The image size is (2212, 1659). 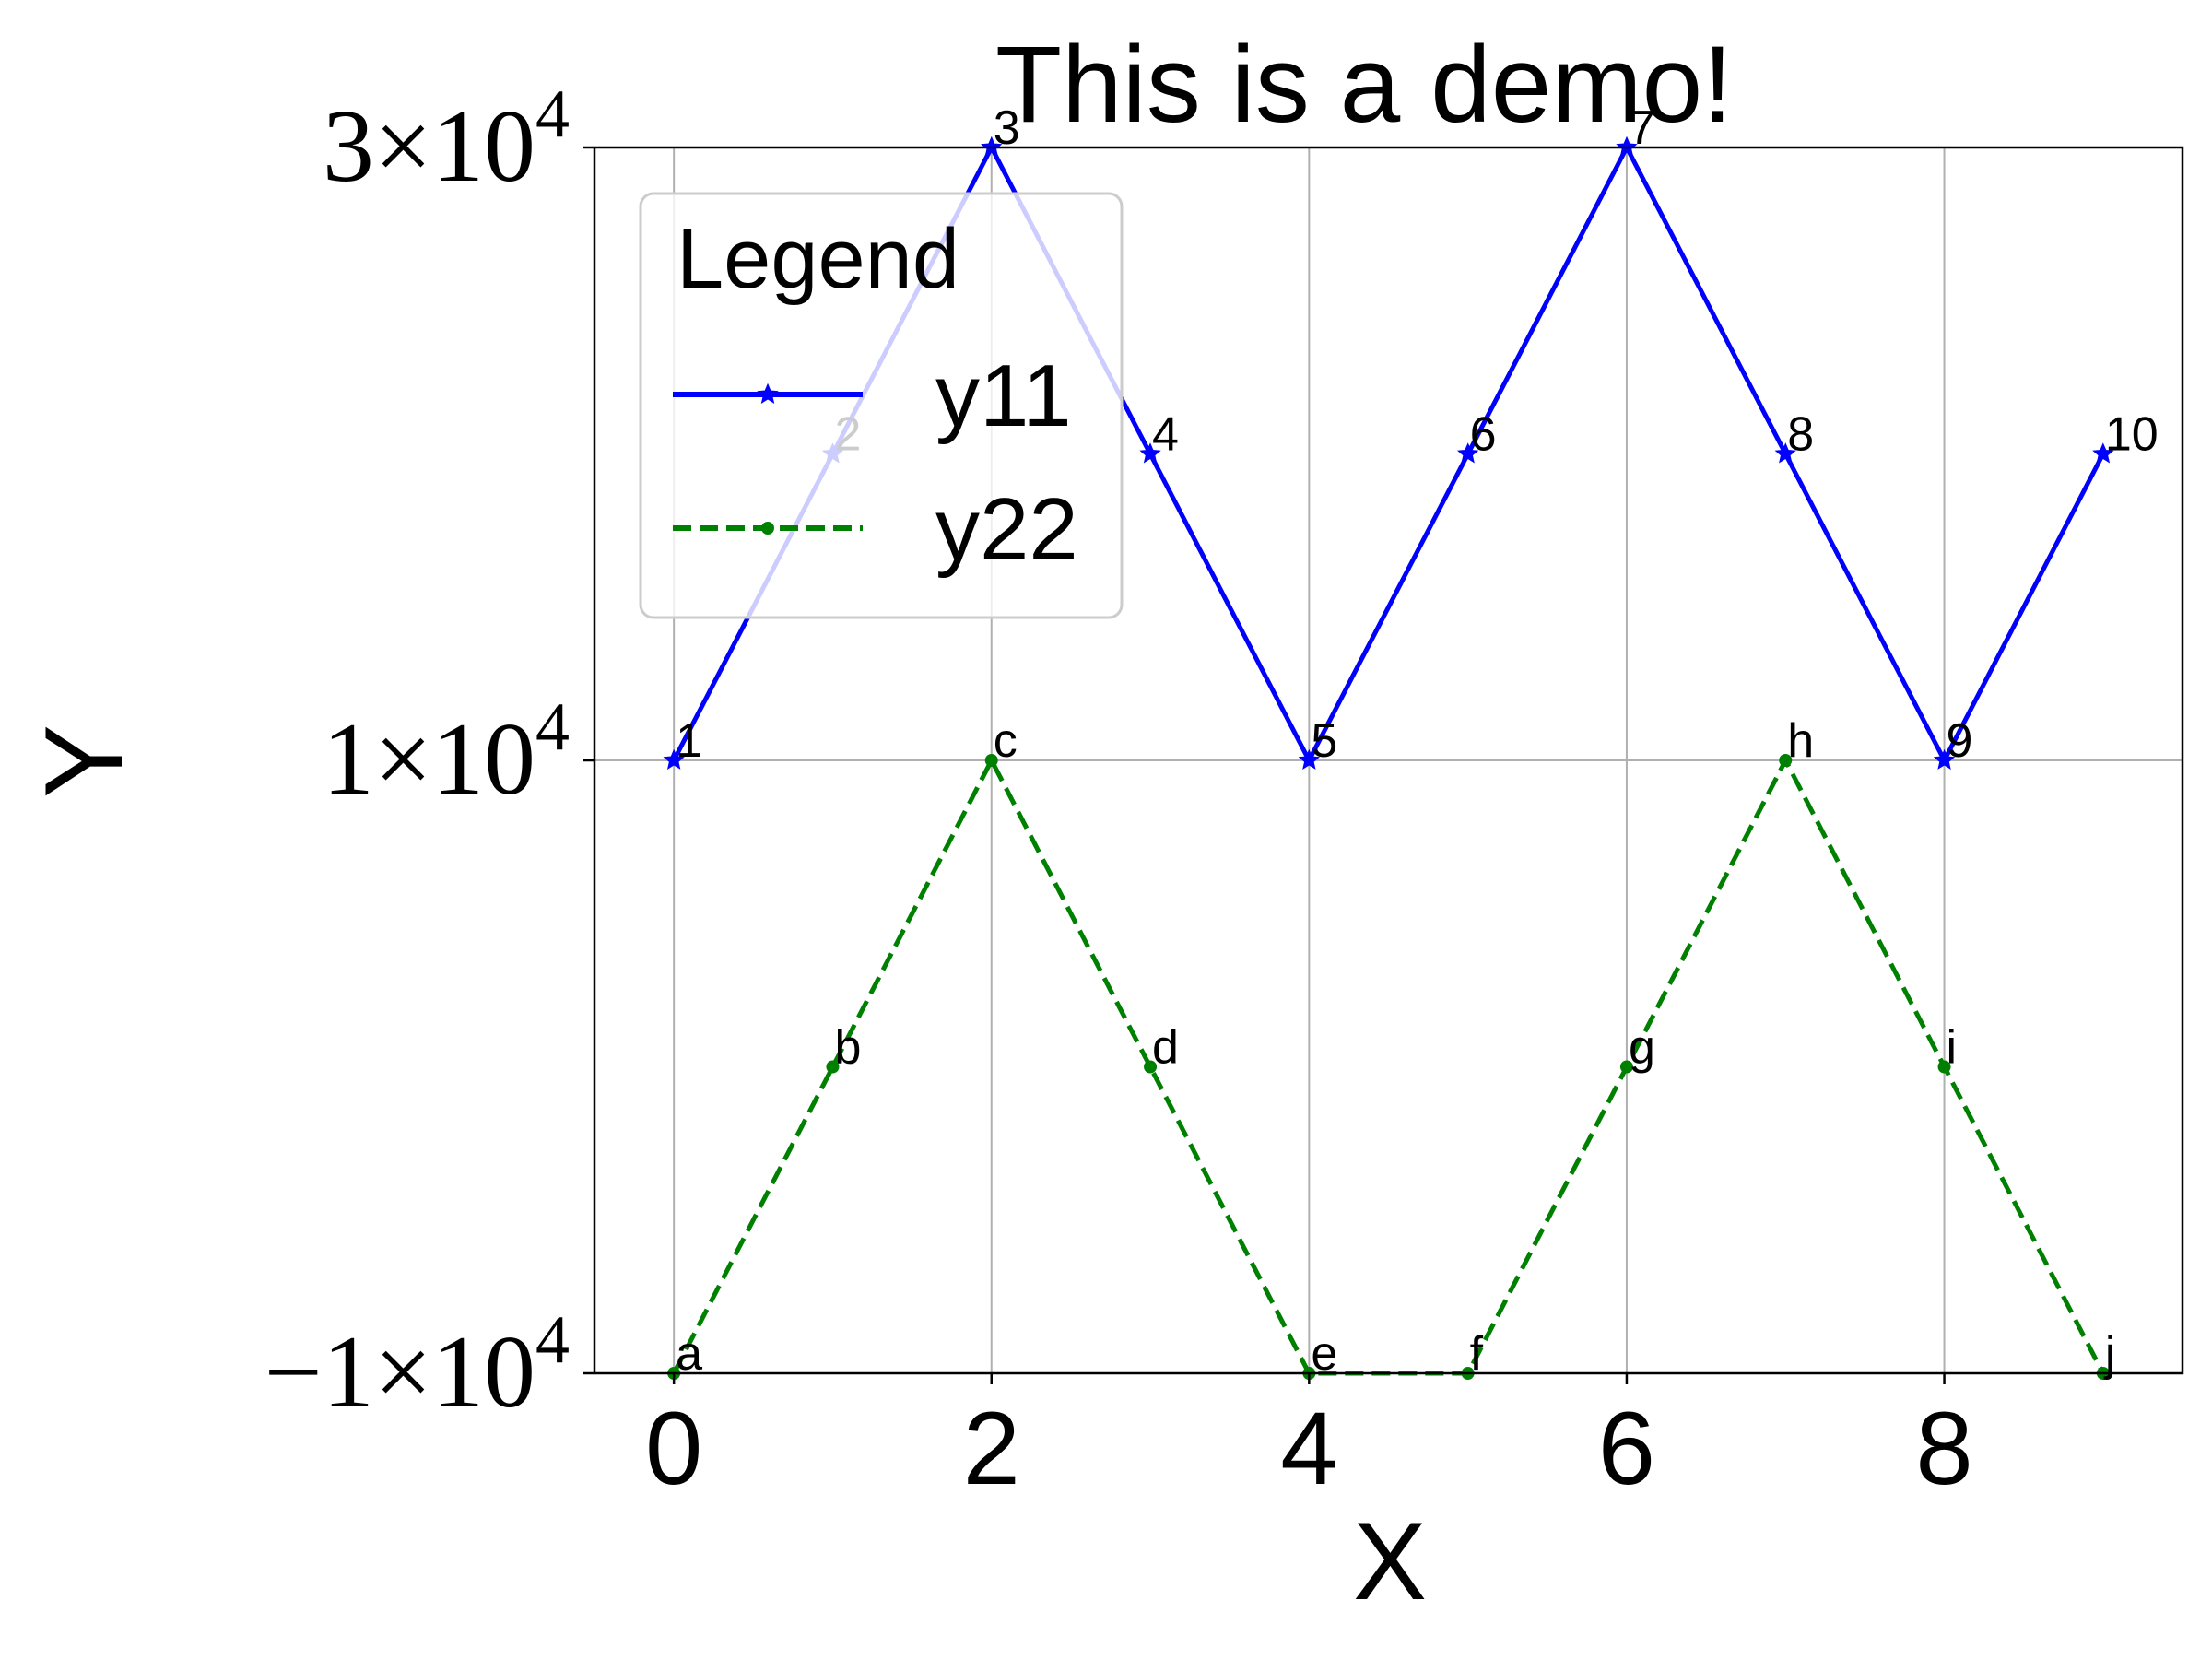 I want to click on point-label: 1, so click(x=689, y=741).